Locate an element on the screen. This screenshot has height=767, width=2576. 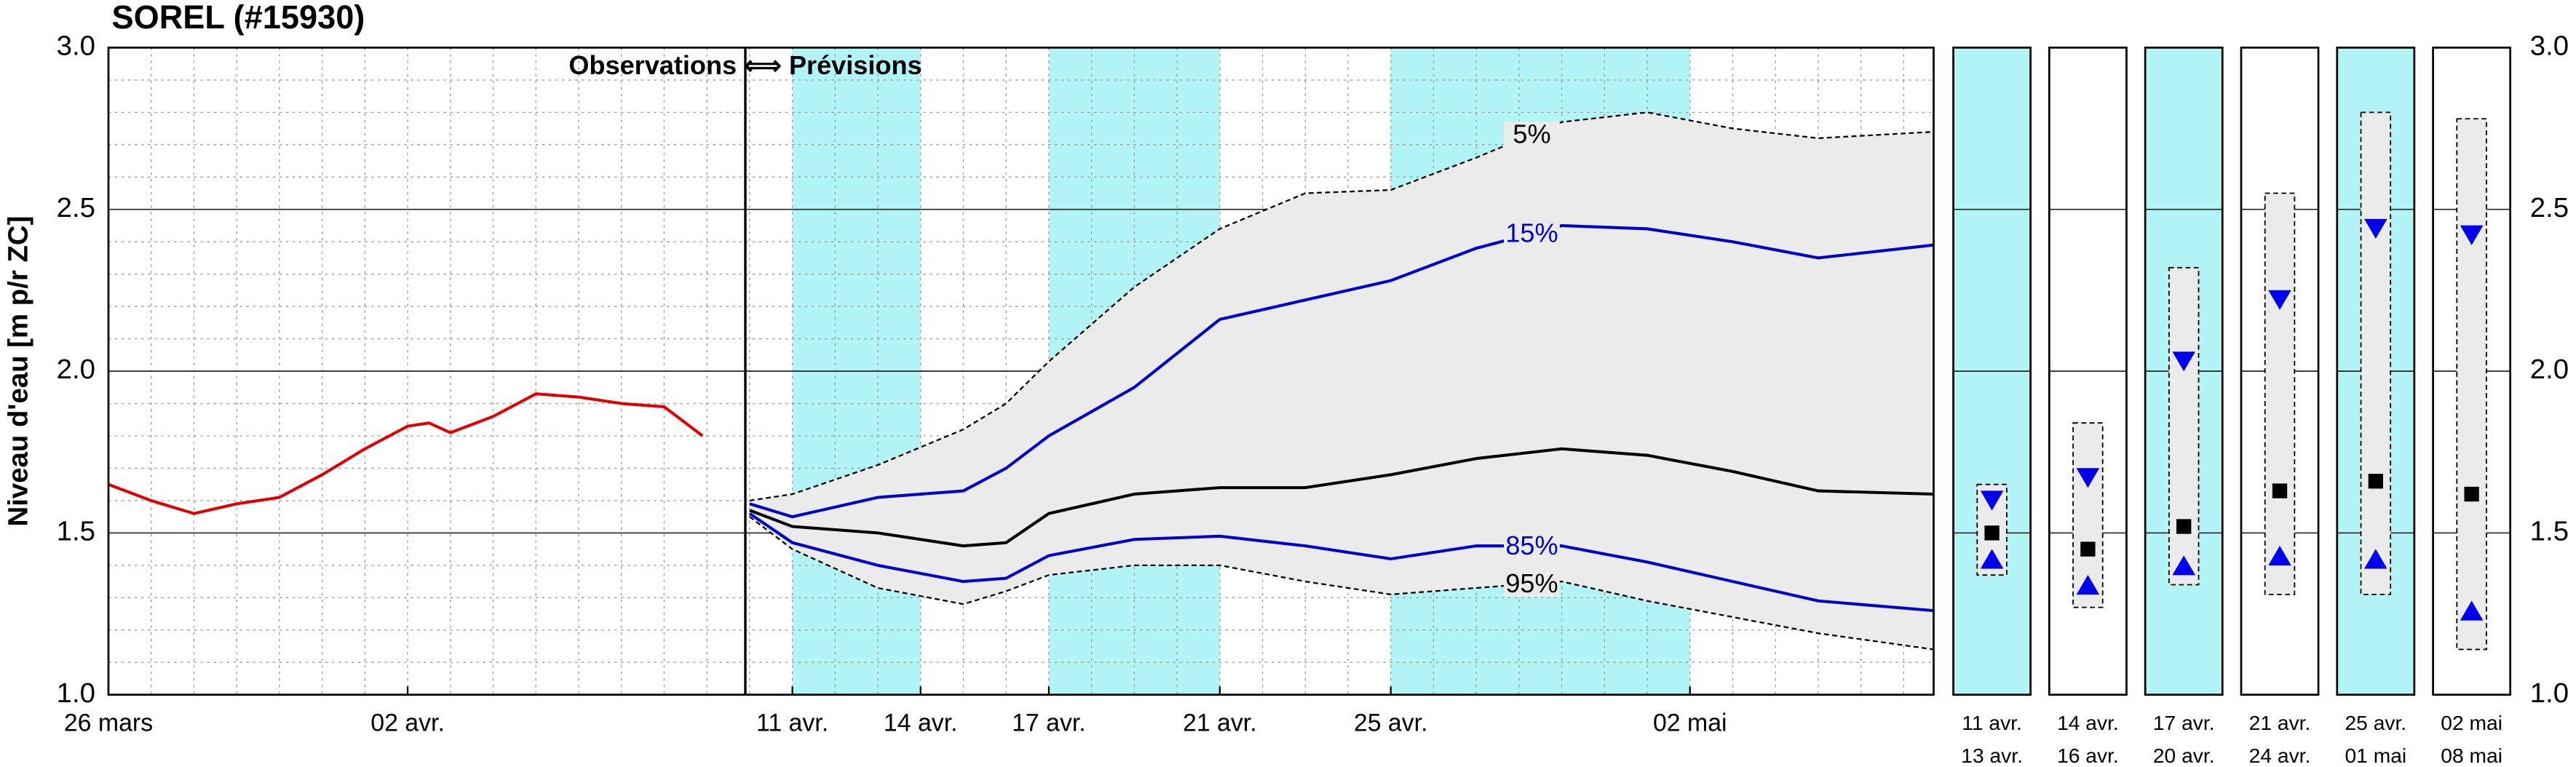
x-tick-label: 25 avr. is located at coordinates (1391, 722).